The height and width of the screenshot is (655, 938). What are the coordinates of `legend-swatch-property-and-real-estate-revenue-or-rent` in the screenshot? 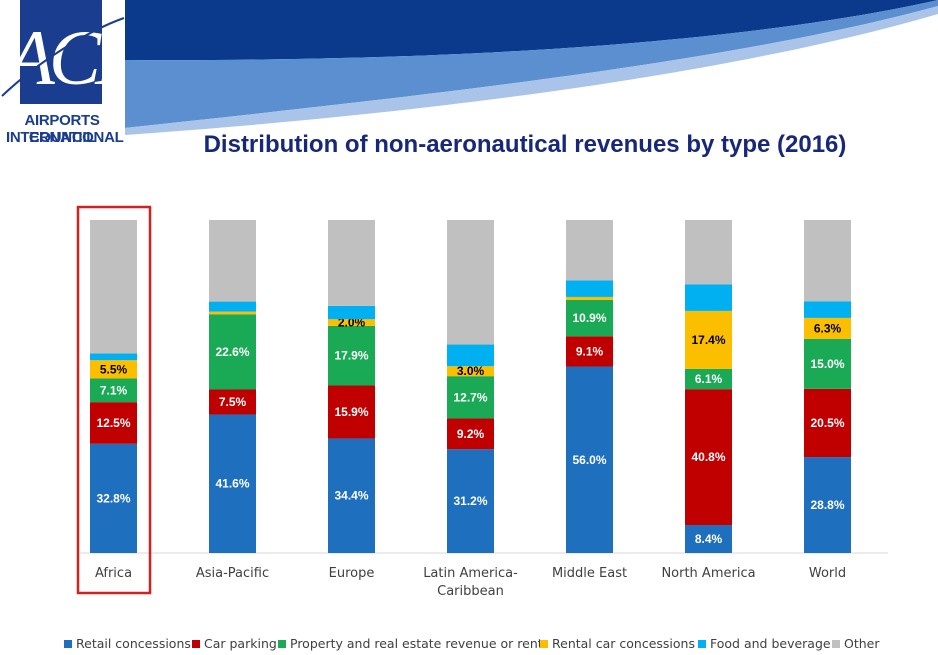 It's located at (282, 644).